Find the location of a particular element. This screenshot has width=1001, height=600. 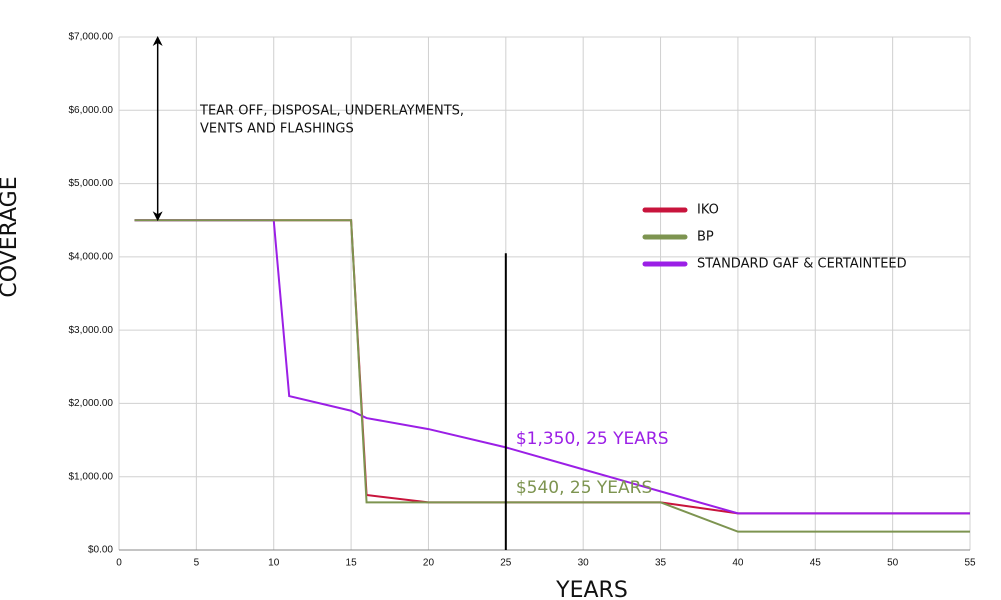

legend-label: IKO is located at coordinates (708, 210).